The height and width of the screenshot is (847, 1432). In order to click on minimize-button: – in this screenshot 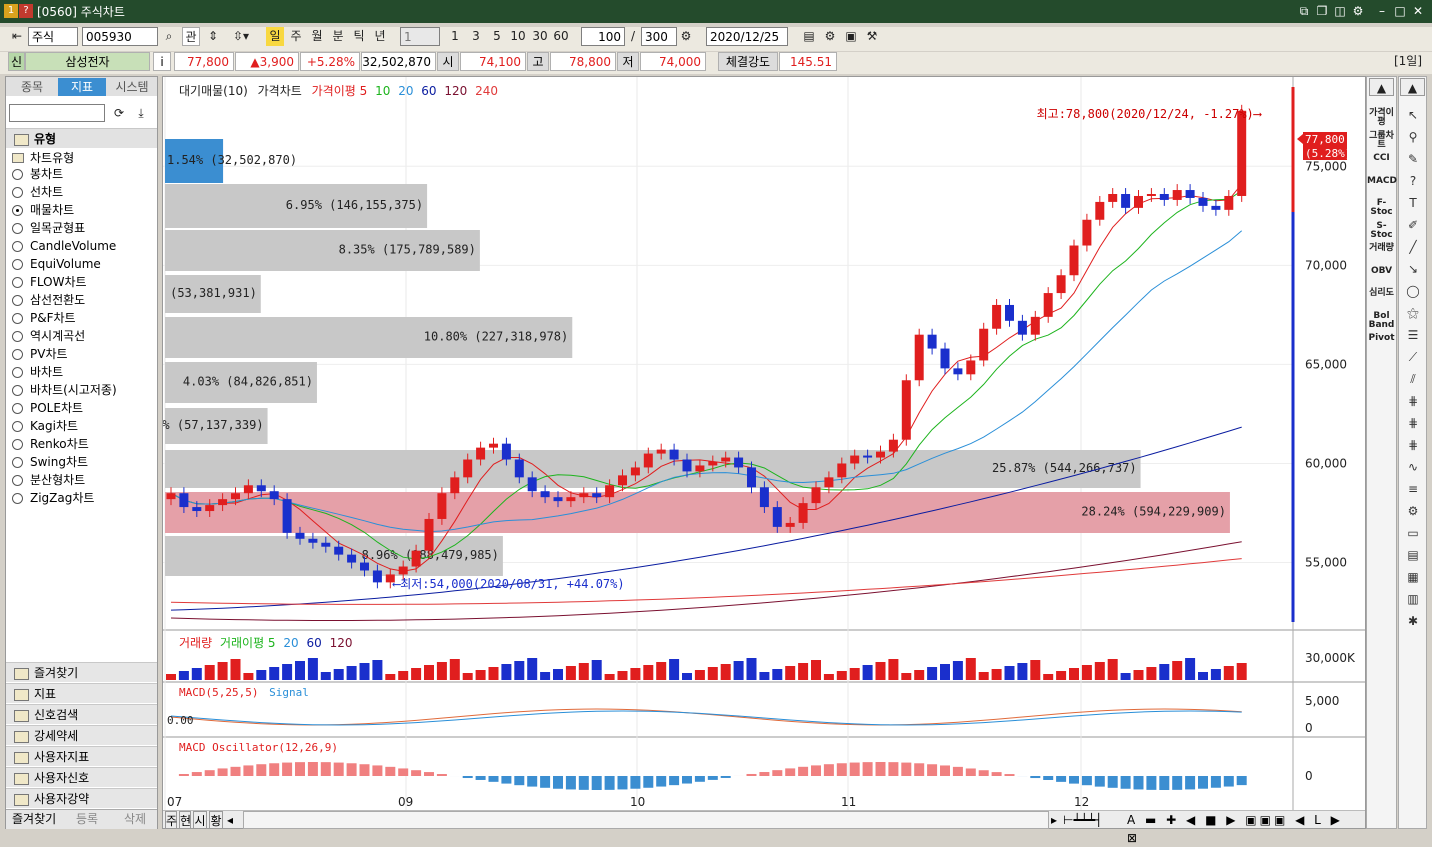, I will do `click(1382, 11)`.